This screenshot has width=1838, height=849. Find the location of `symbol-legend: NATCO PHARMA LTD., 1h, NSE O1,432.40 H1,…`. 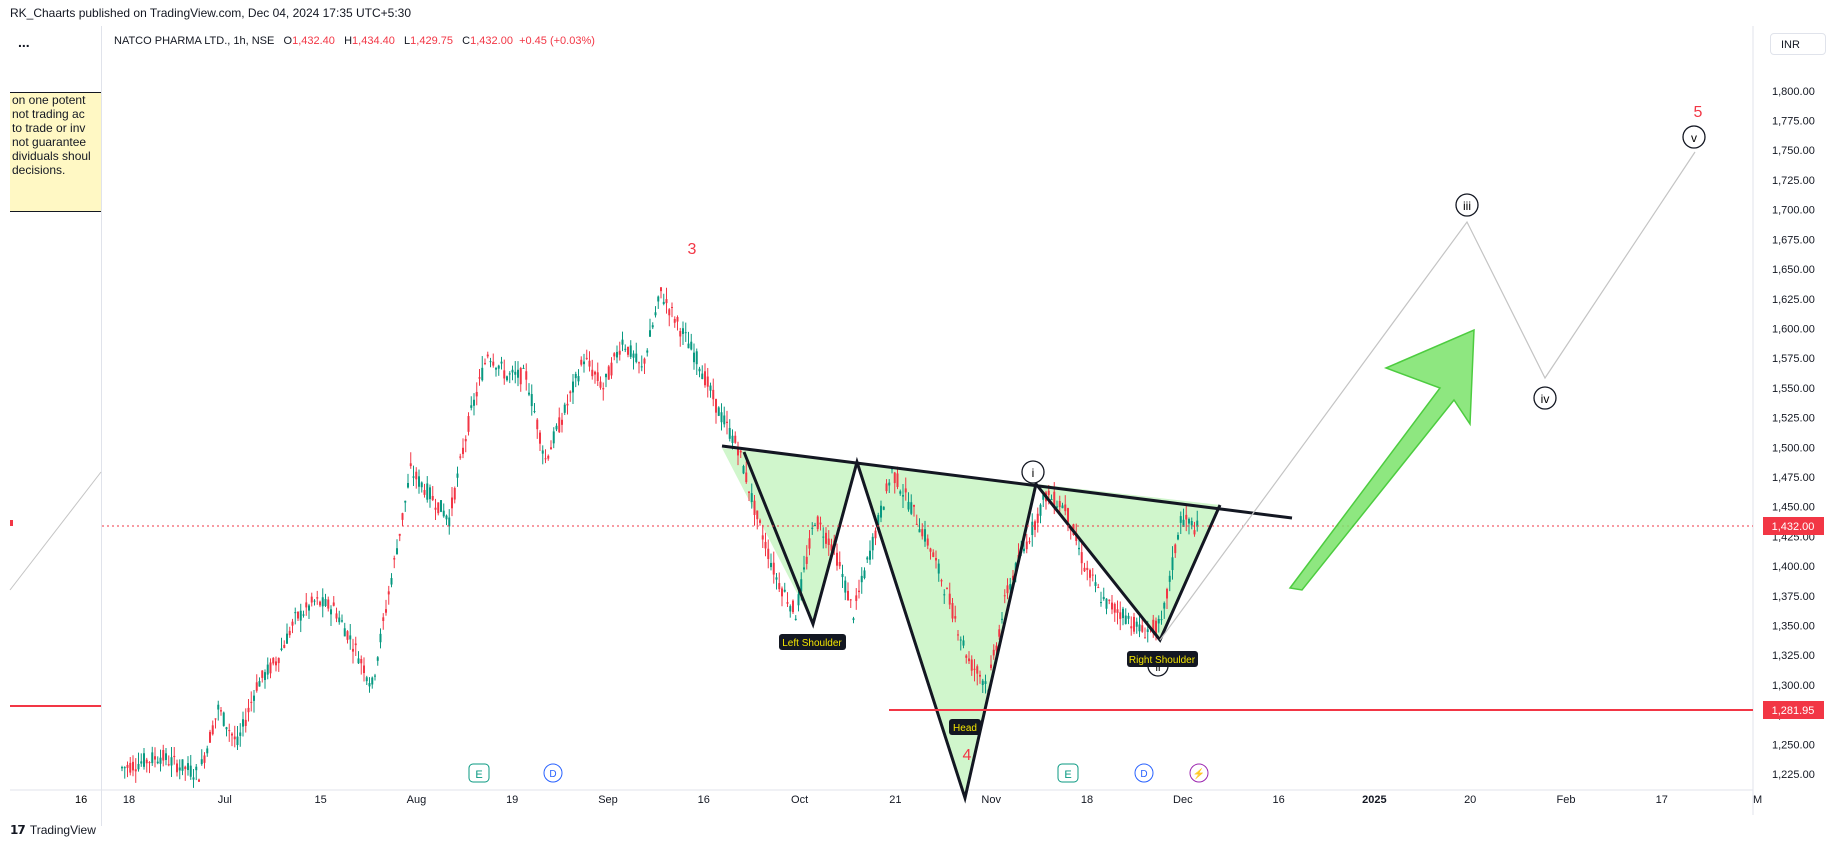

symbol-legend: NATCO PHARMA LTD., 1h, NSE O1,432.40 H1,… is located at coordinates (354, 41).